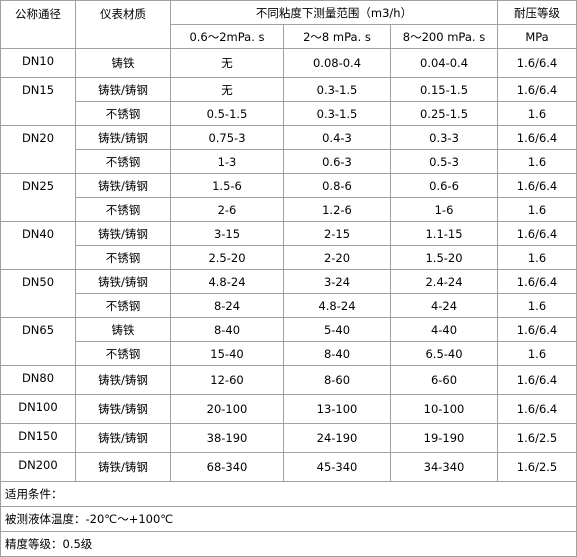  What do you see at coordinates (337, 63) in the screenshot?
I see `data-cell: 0.08-0.4` at bounding box center [337, 63].